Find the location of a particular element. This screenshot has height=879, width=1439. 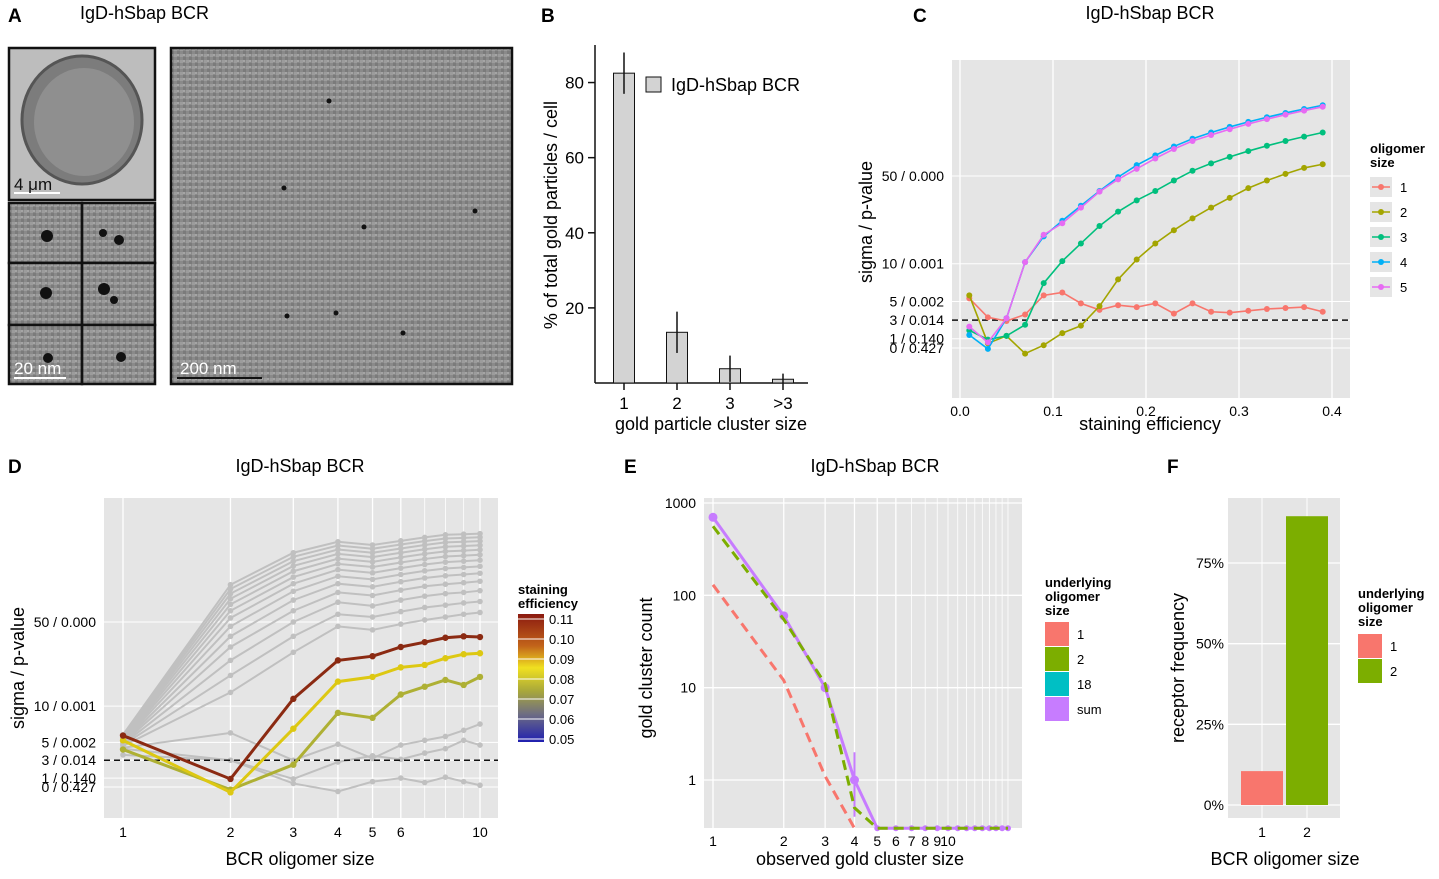

e-x-tick-label: 1 is located at coordinates (713, 841).